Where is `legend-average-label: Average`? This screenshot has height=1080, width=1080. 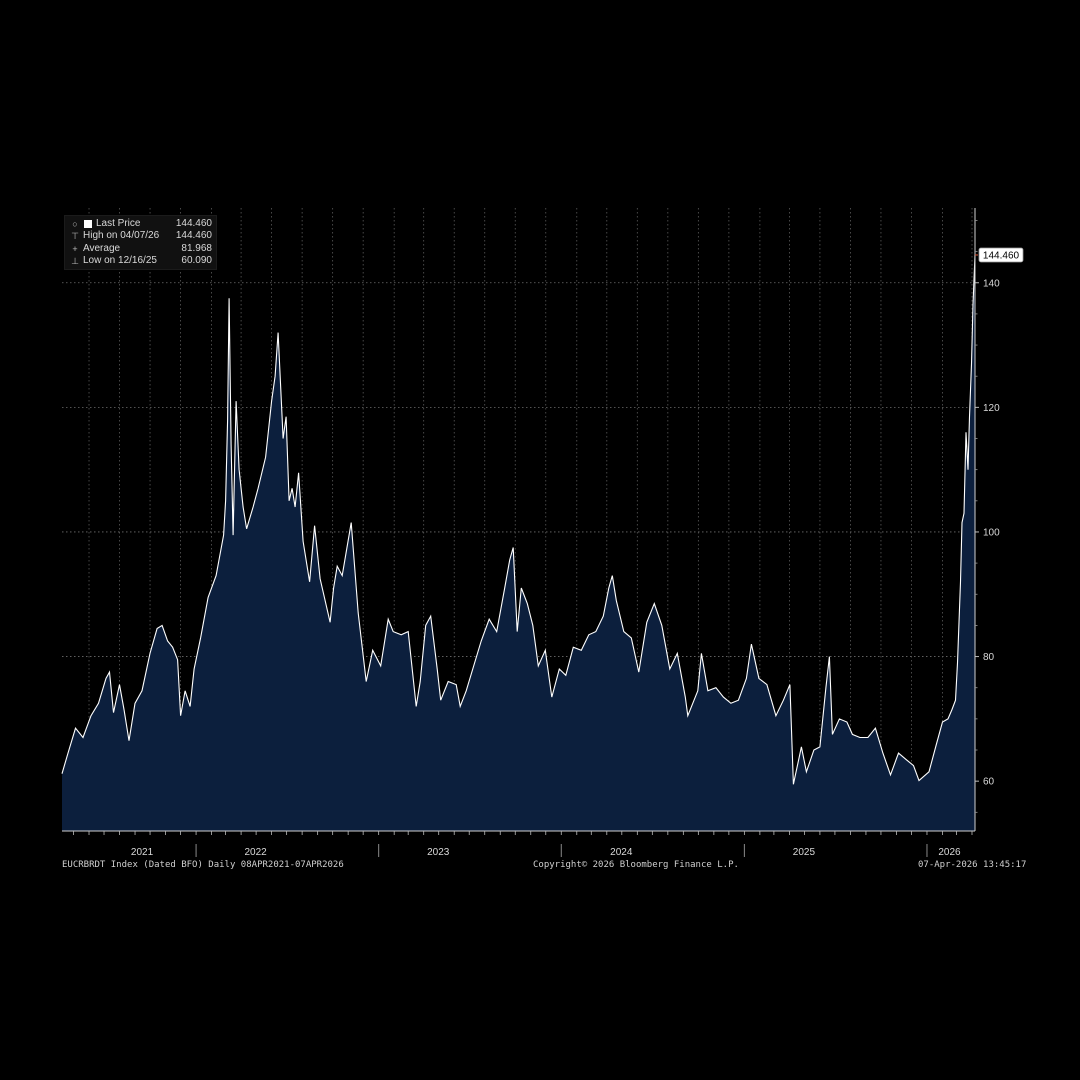
legend-average-label: Average is located at coordinates (102, 248).